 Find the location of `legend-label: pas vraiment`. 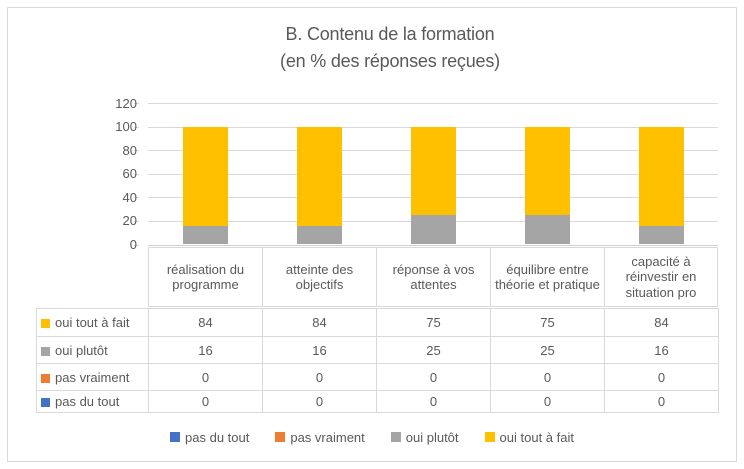

legend-label: pas vraiment is located at coordinates (327, 437).